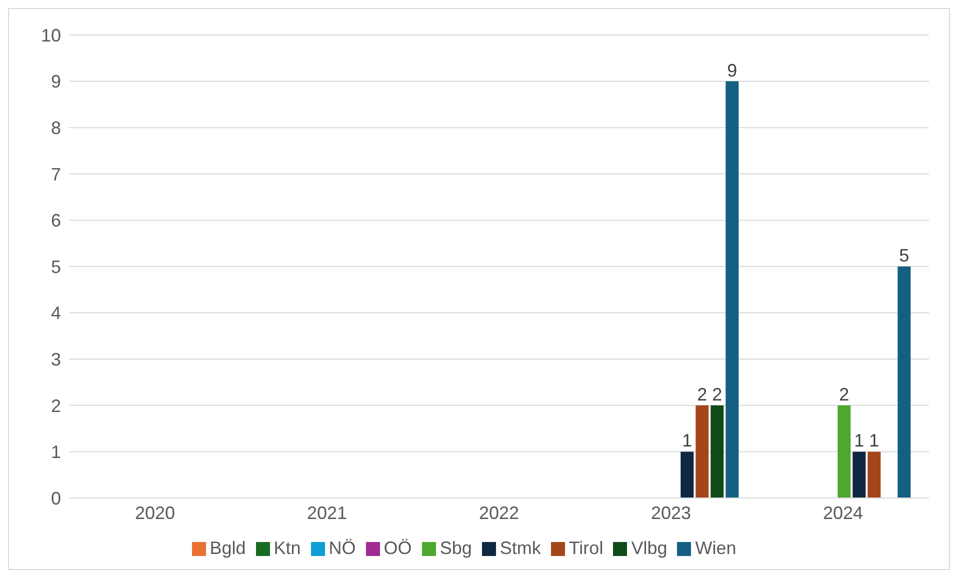 This screenshot has height=580, width=958. Describe the element at coordinates (50, 35) in the screenshot. I see `y-tick-label: 10` at that location.